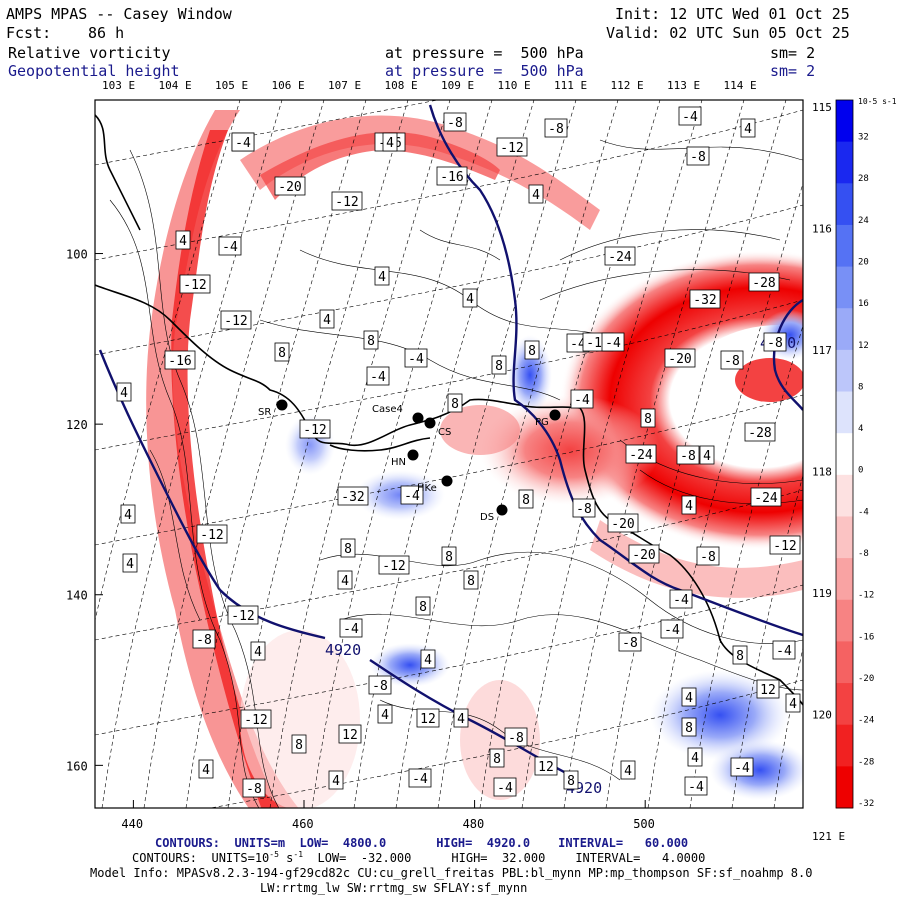  I want to click on y-tick-label: 160, so click(77, 766).